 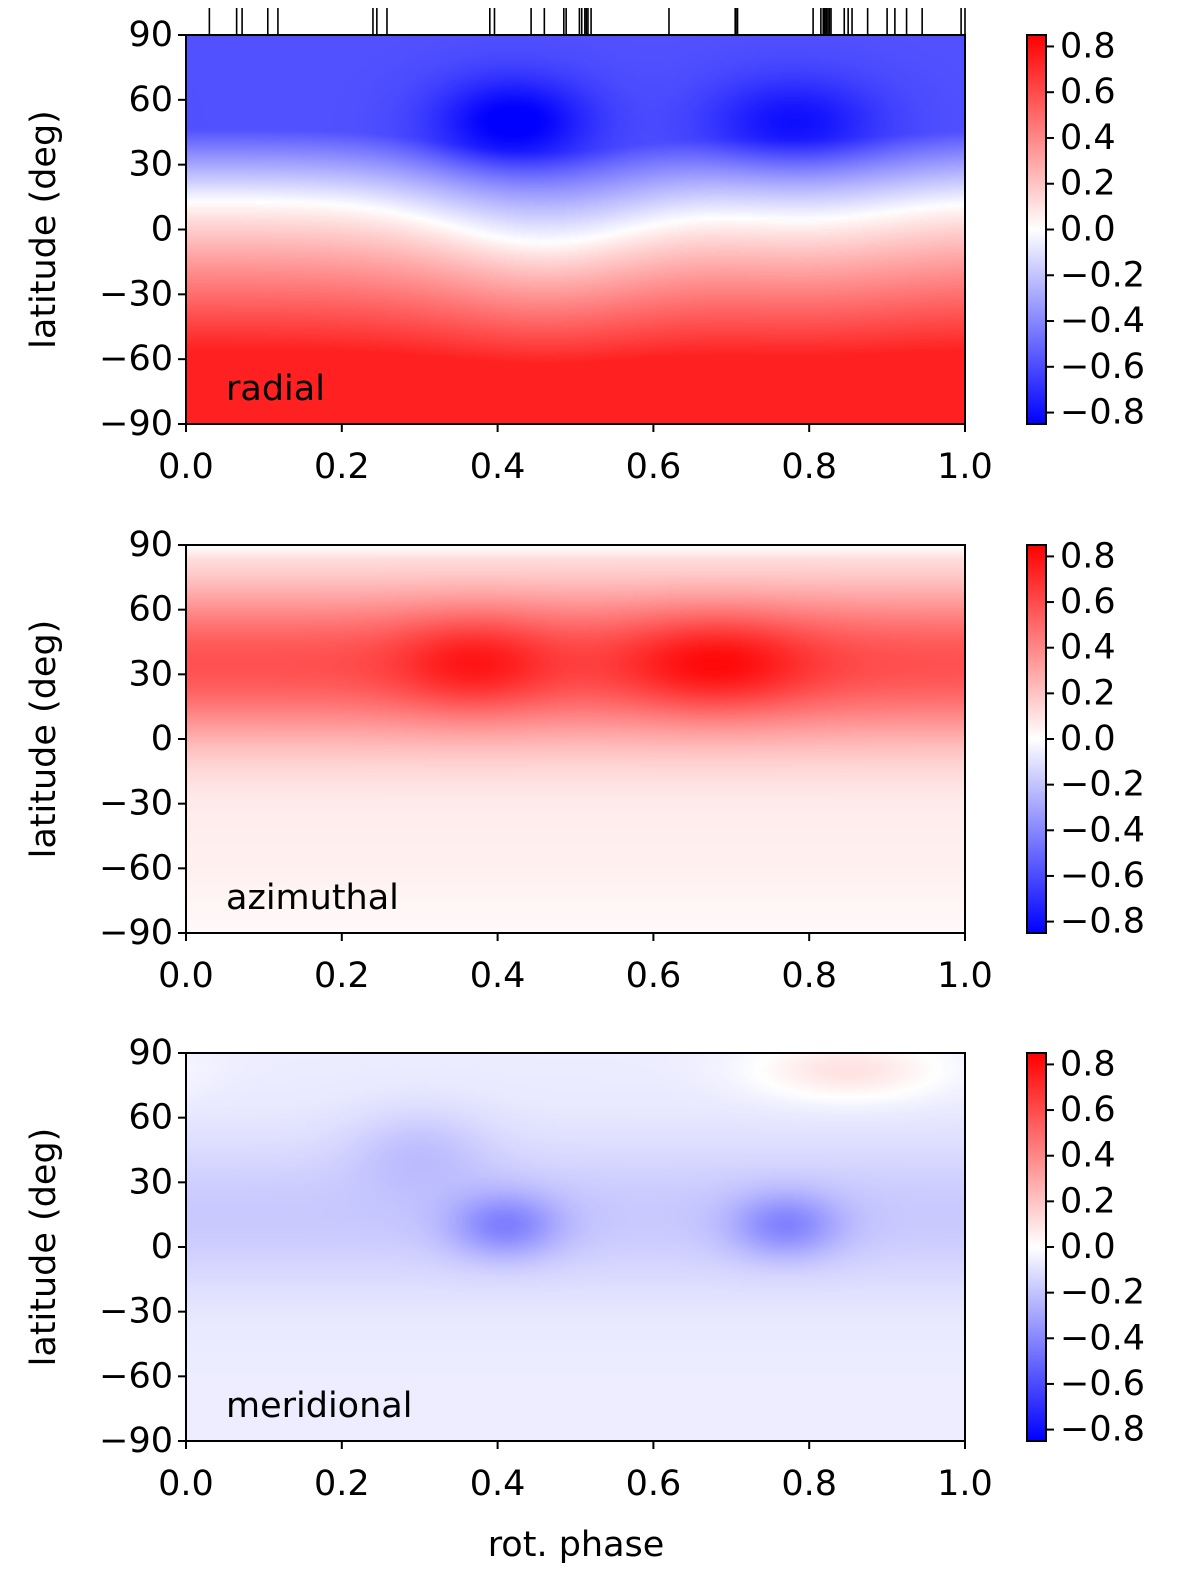 I want to click on panel-label: meridional, so click(x=319, y=1406).